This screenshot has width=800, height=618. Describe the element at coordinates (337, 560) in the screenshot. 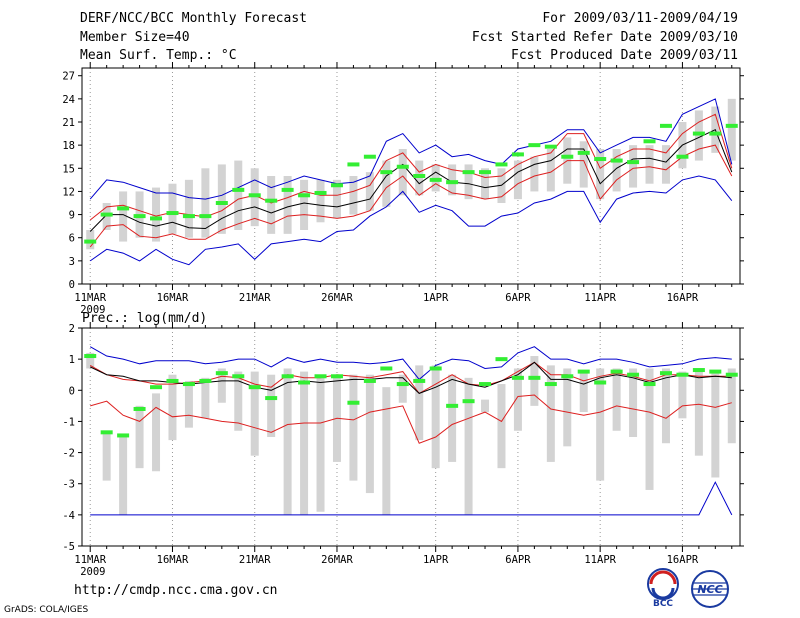

I see `x-tick-label: 26MAR` at that location.